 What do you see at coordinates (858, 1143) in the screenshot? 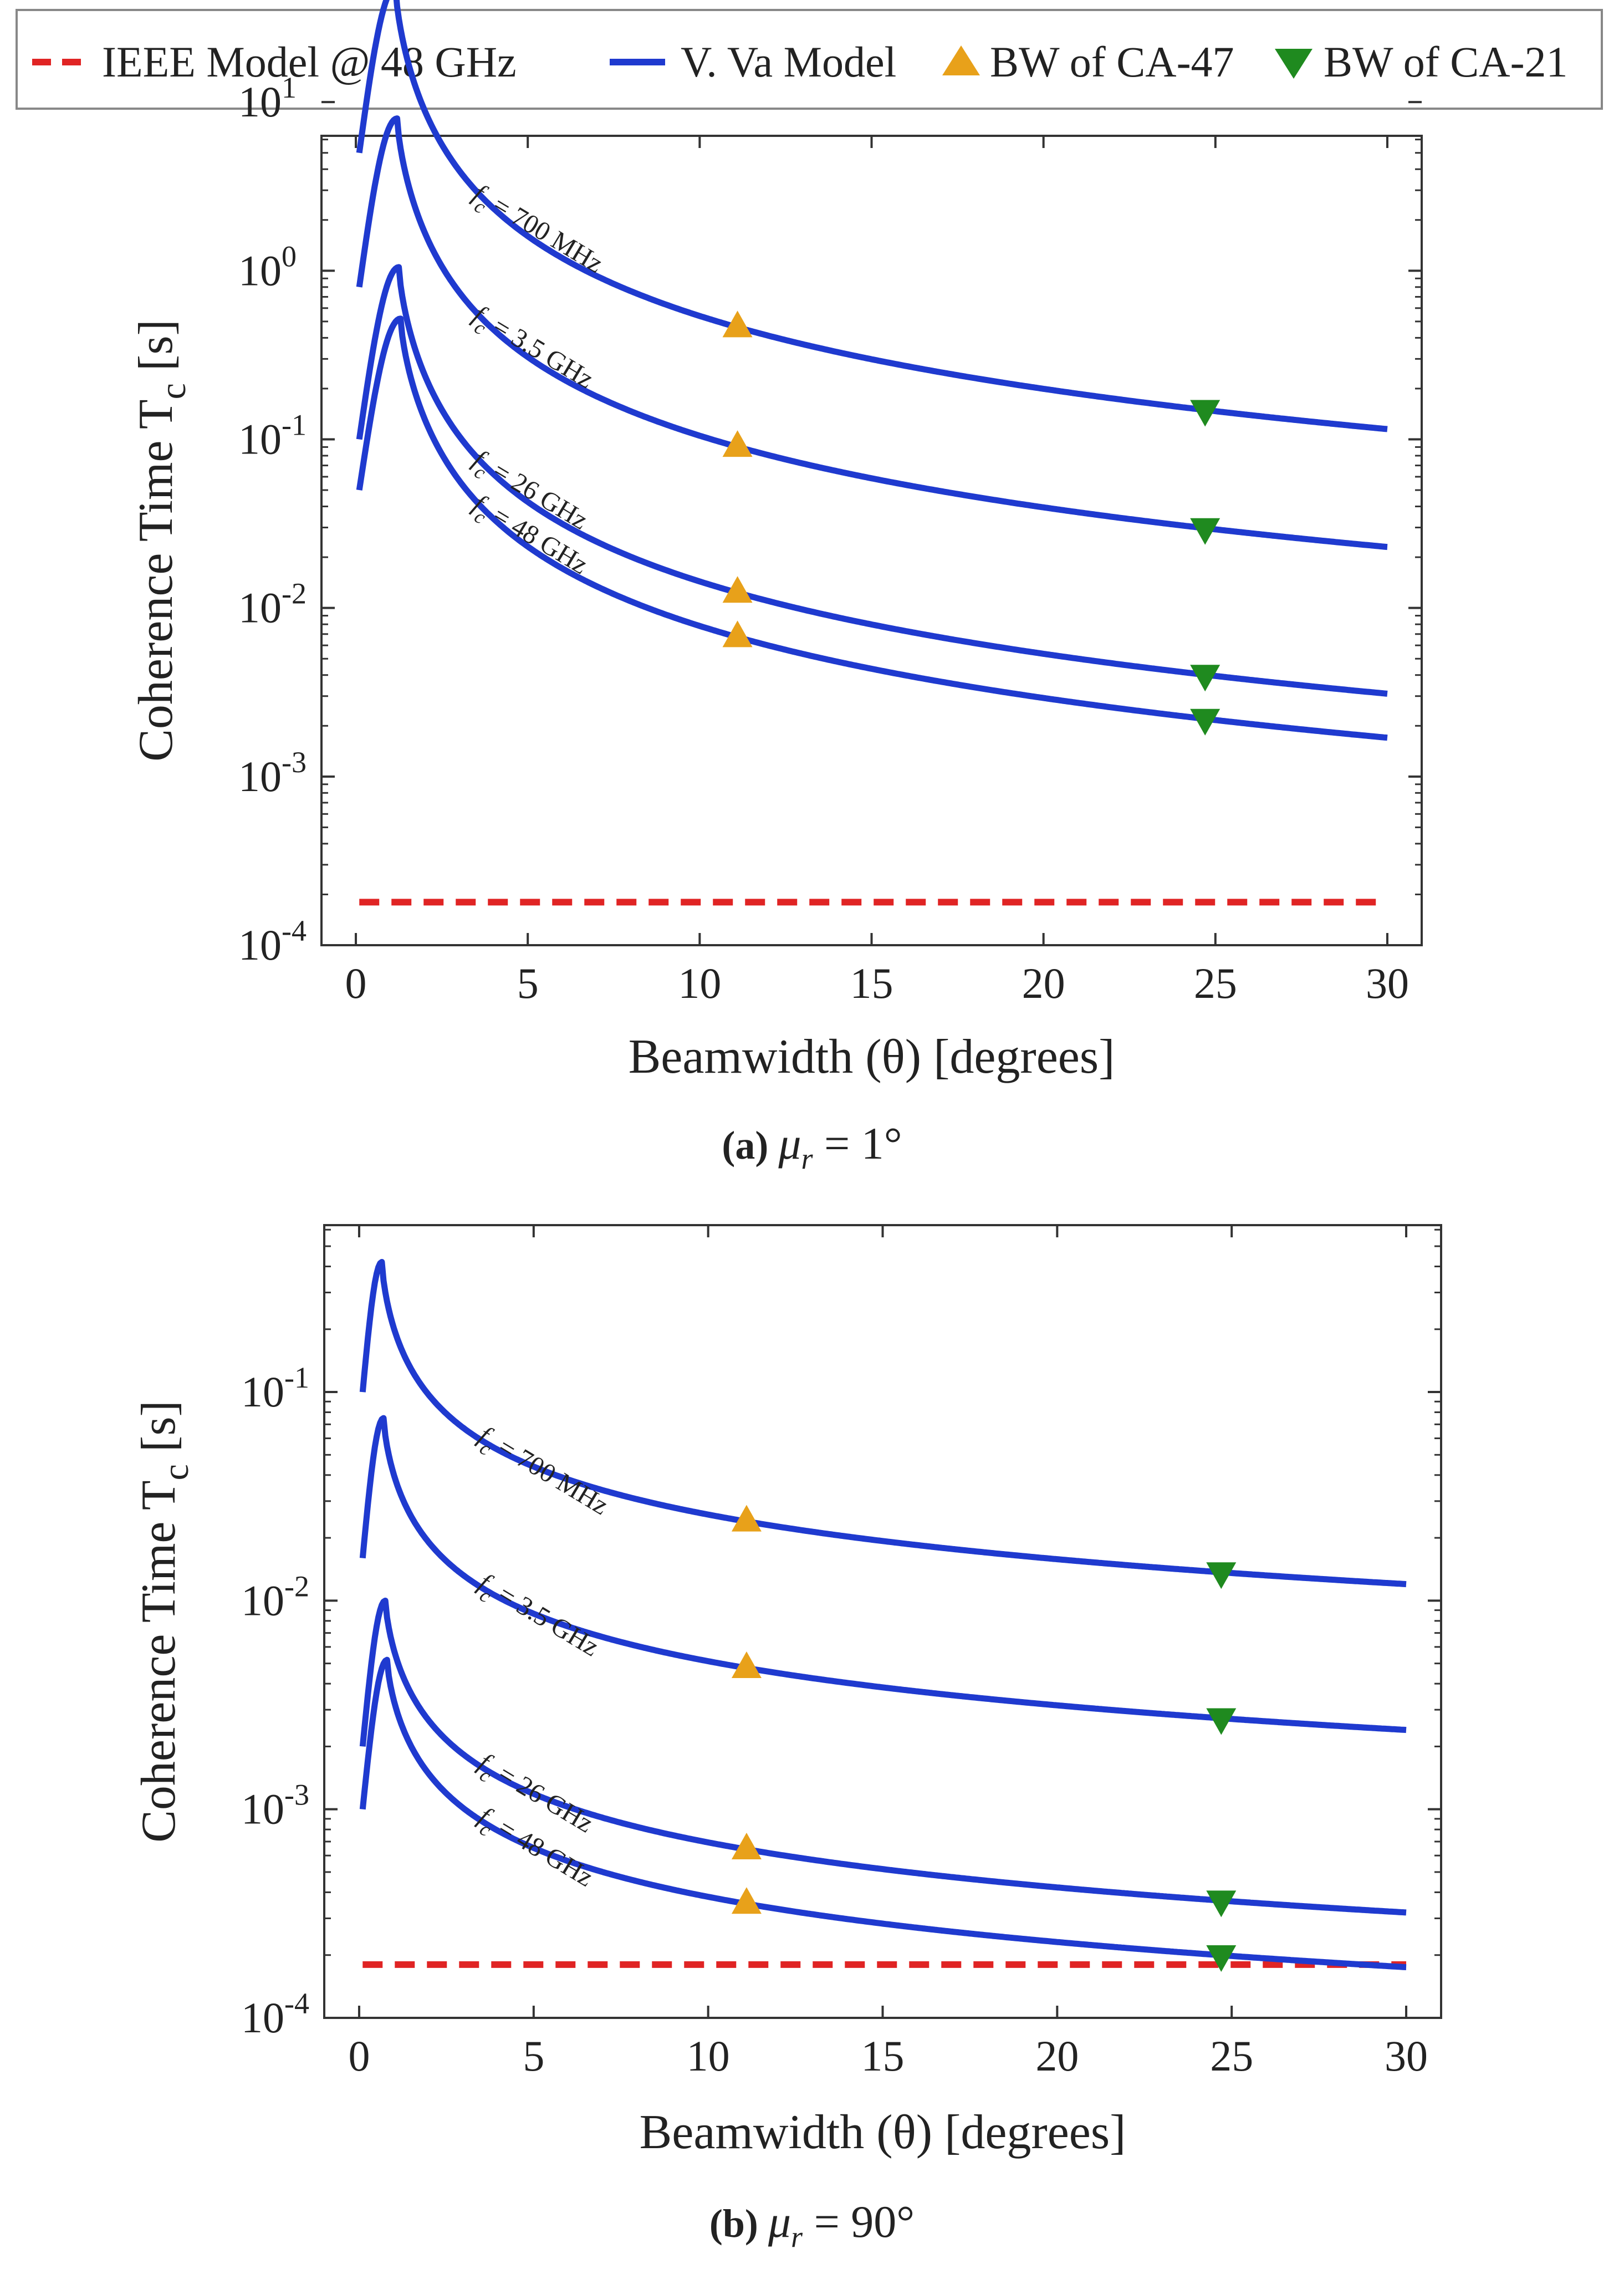
I see `caption-value: = 1°` at bounding box center [858, 1143].